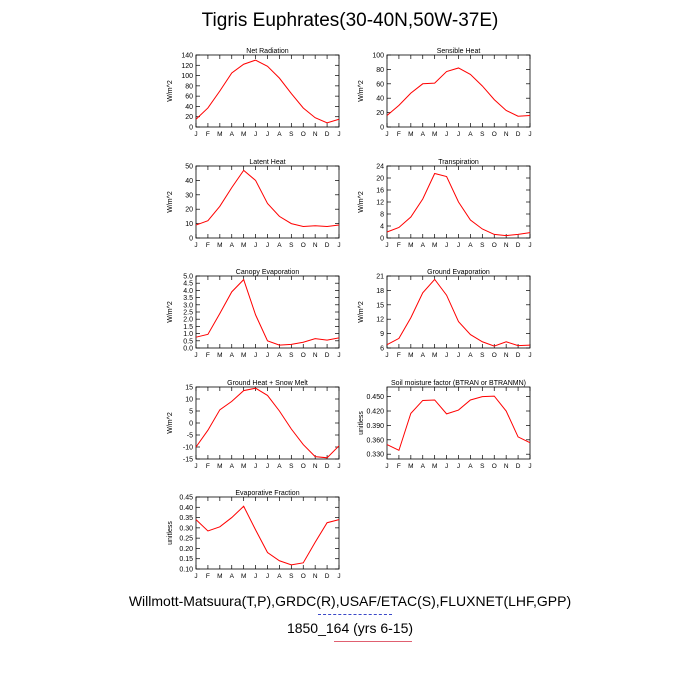 The width and height of the screenshot is (700, 700). Describe the element at coordinates (189, 86) in the screenshot. I see `y-tick-label: 80` at that location.